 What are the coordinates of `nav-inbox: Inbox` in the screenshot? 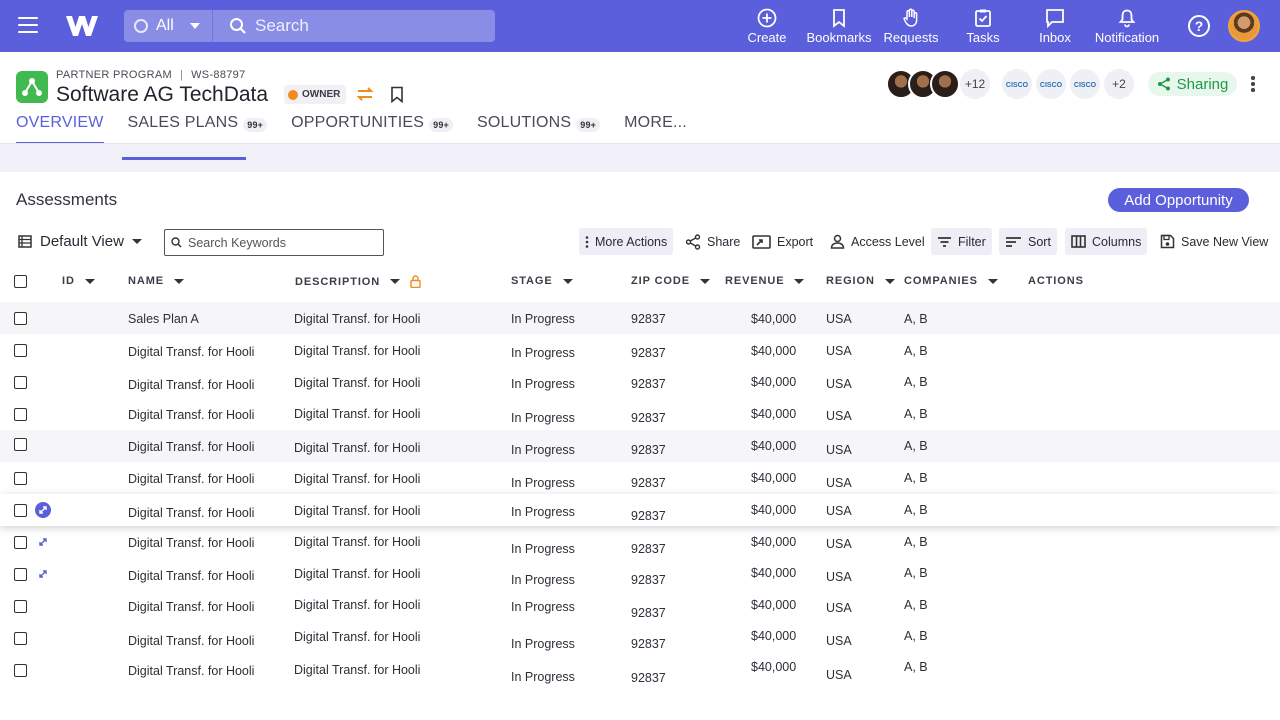 It's located at (1055, 26).